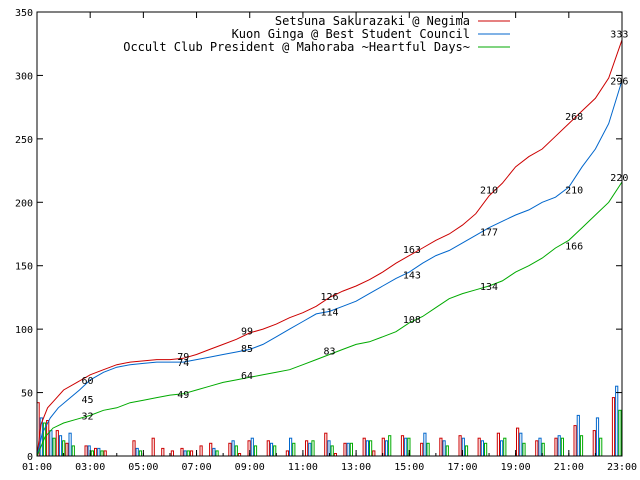 This screenshot has height=480, width=640. I want to click on bars-layer, so click(329, 421).